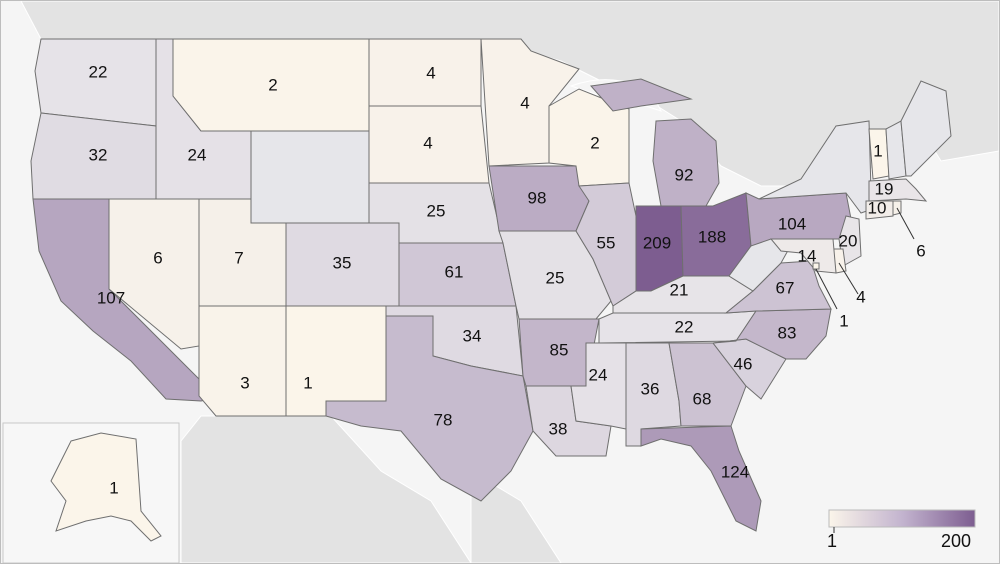 The width and height of the screenshot is (1000, 564). I want to click on value-label-ms: 24, so click(598, 374).